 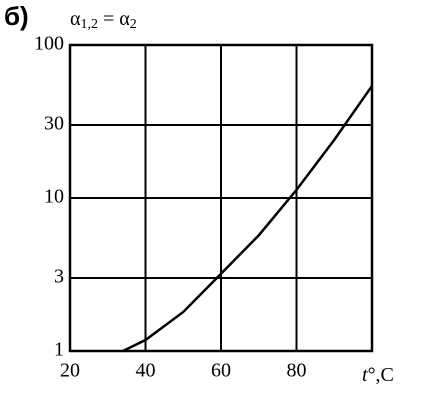 What do you see at coordinates (59, 350) in the screenshot?
I see `y-tick-label: 1` at bounding box center [59, 350].